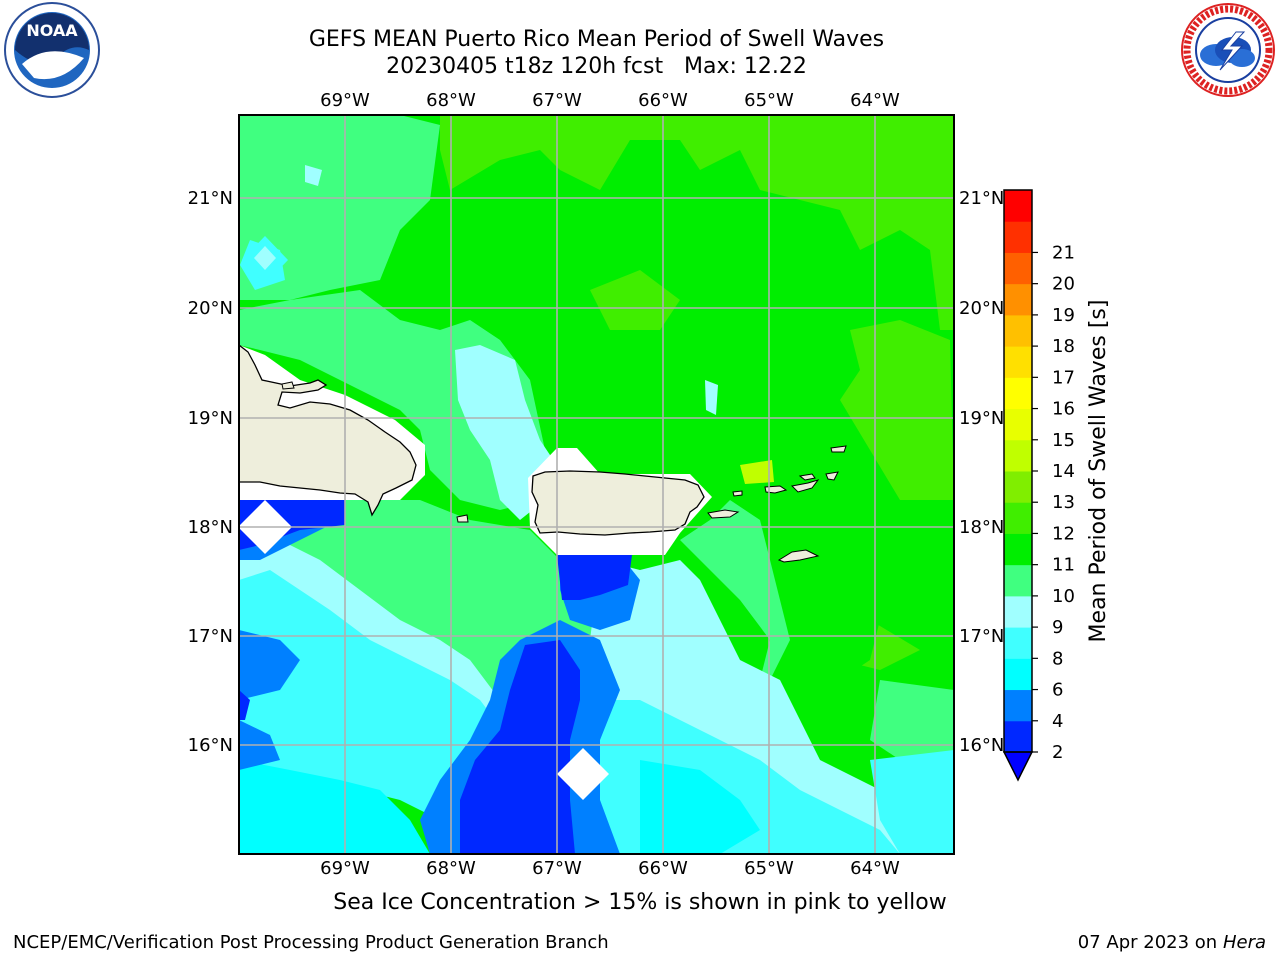 The height and width of the screenshot is (960, 1280). Describe the element at coordinates (210, 308) in the screenshot. I see `lat-tick-left: 20°N` at that location.